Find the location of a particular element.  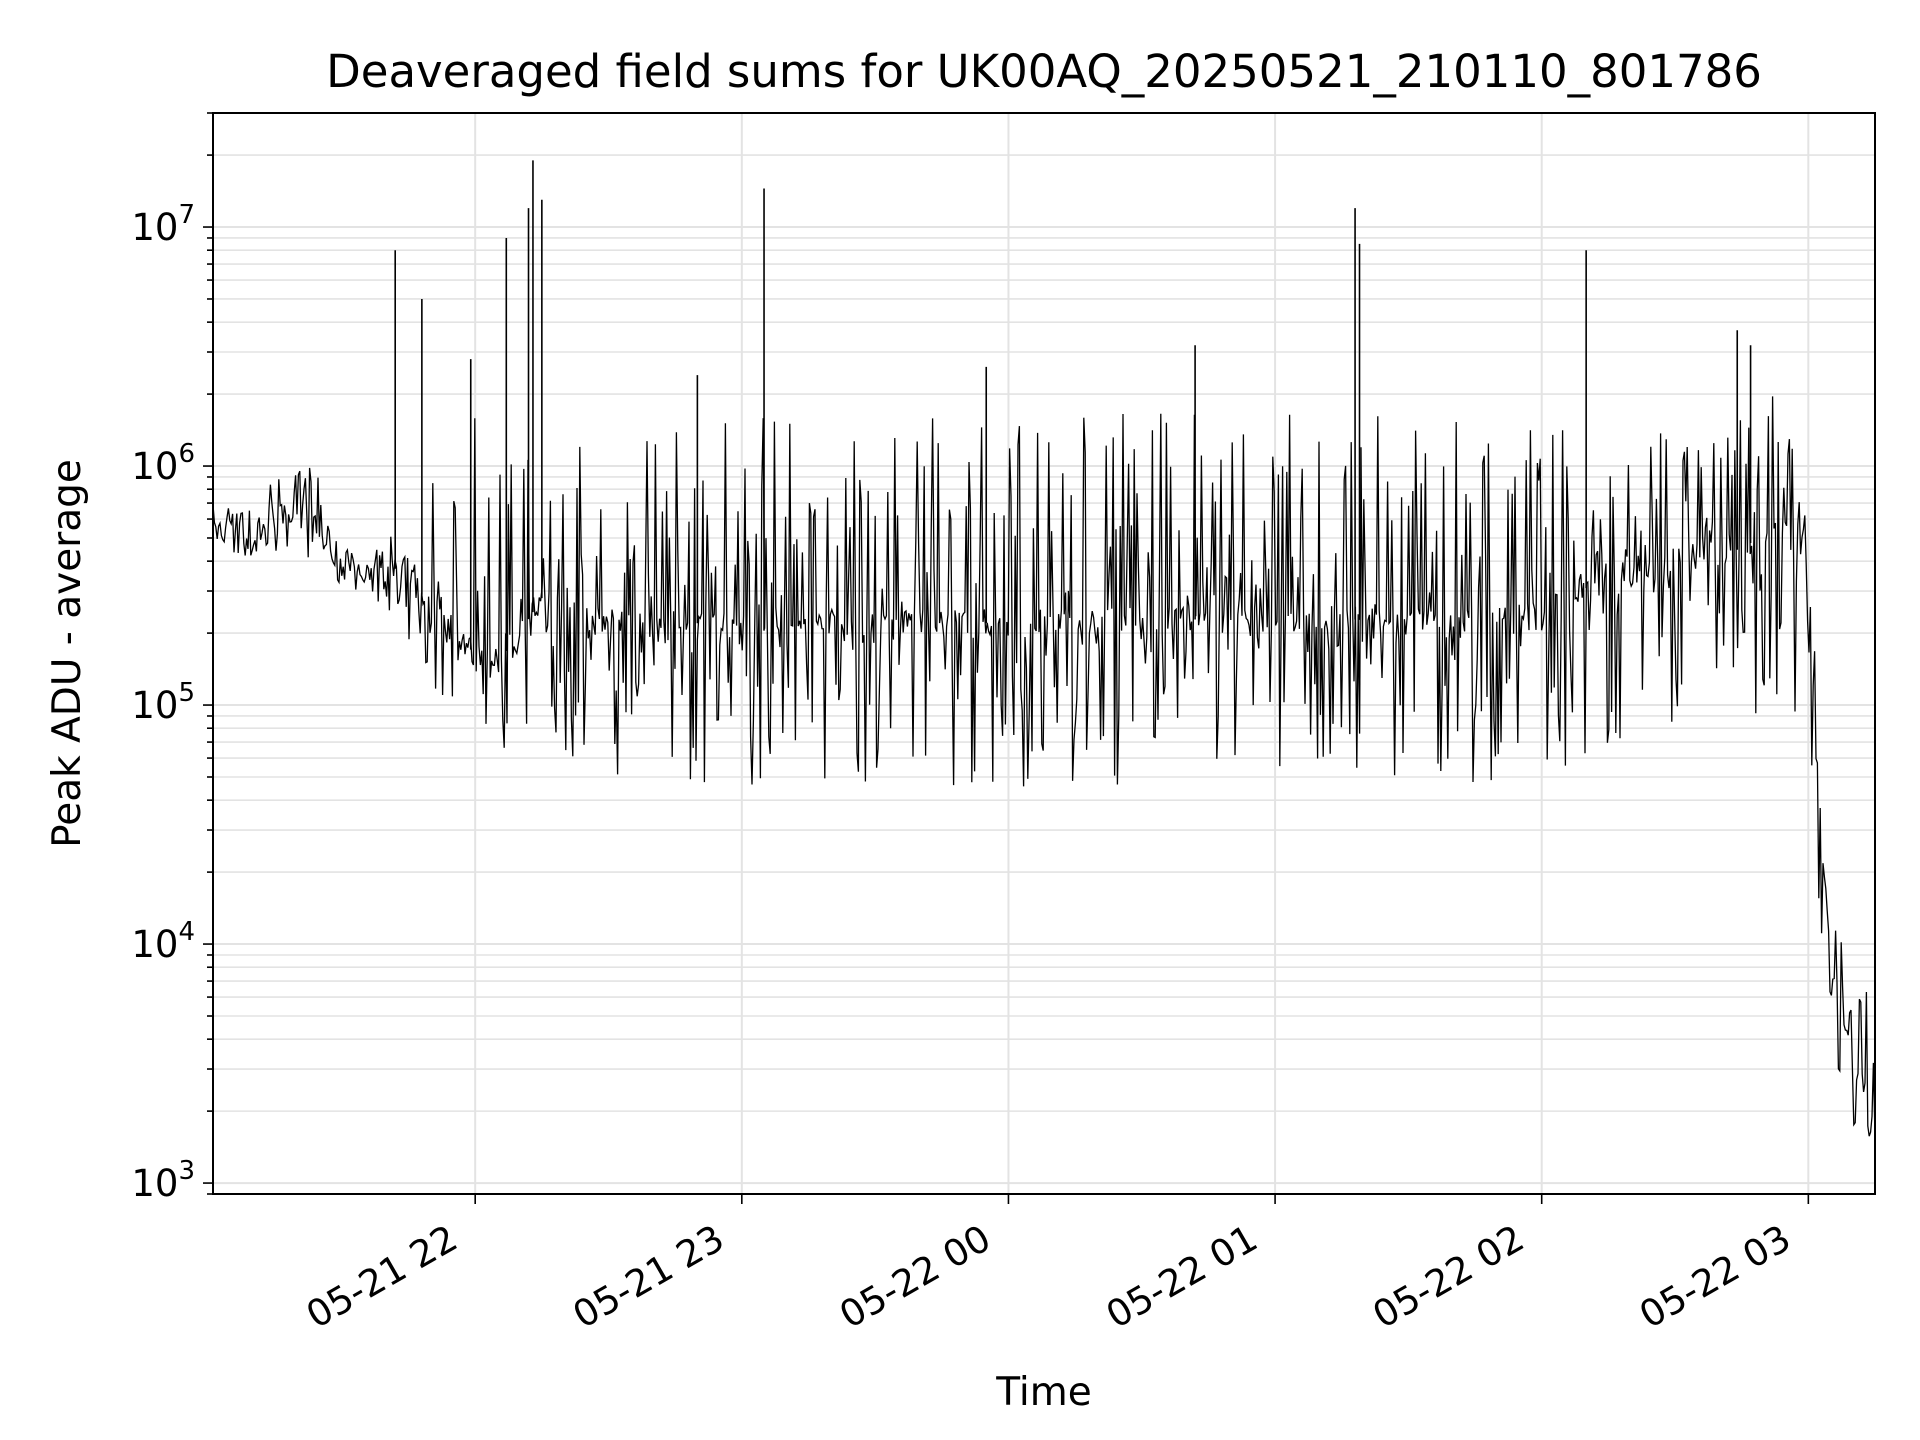

y-tick-label: 10⁷ is located at coordinates (163, 224).